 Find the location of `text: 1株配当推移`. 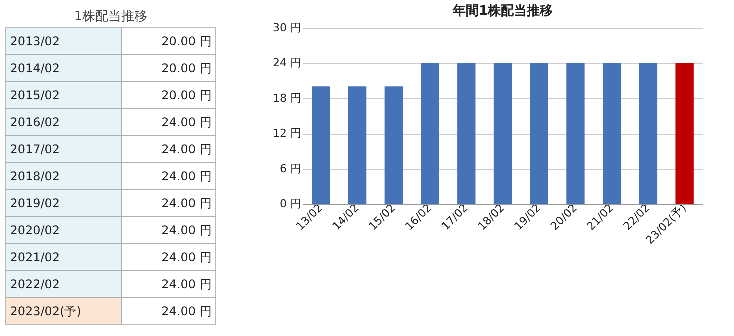

text: 1株配当推移 is located at coordinates (111, 17).